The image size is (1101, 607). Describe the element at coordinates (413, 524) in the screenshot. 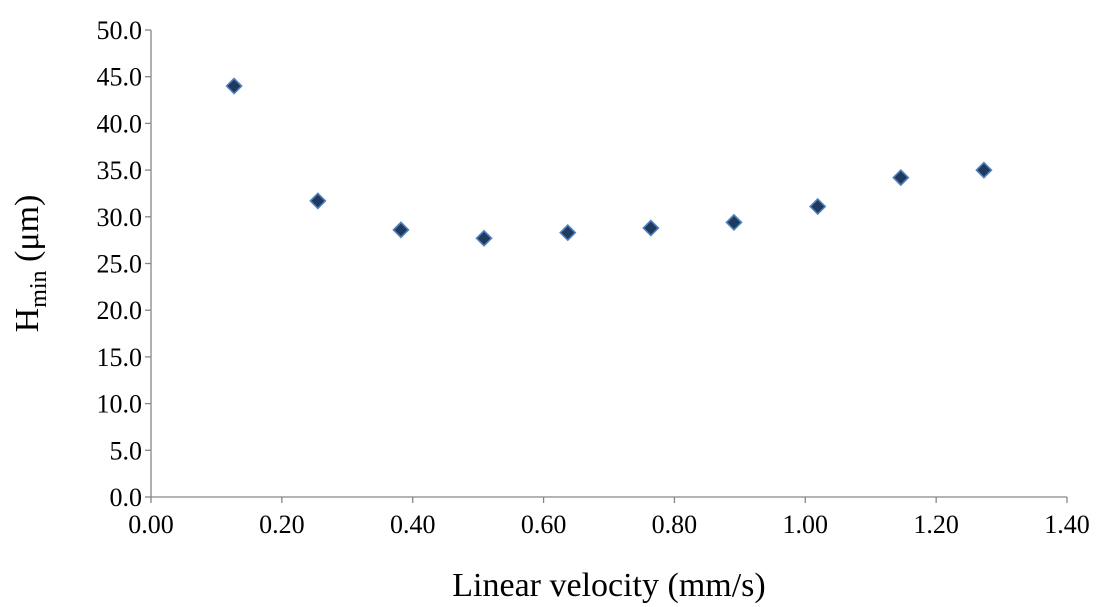

I see `x-tick-label: 0.40` at that location.